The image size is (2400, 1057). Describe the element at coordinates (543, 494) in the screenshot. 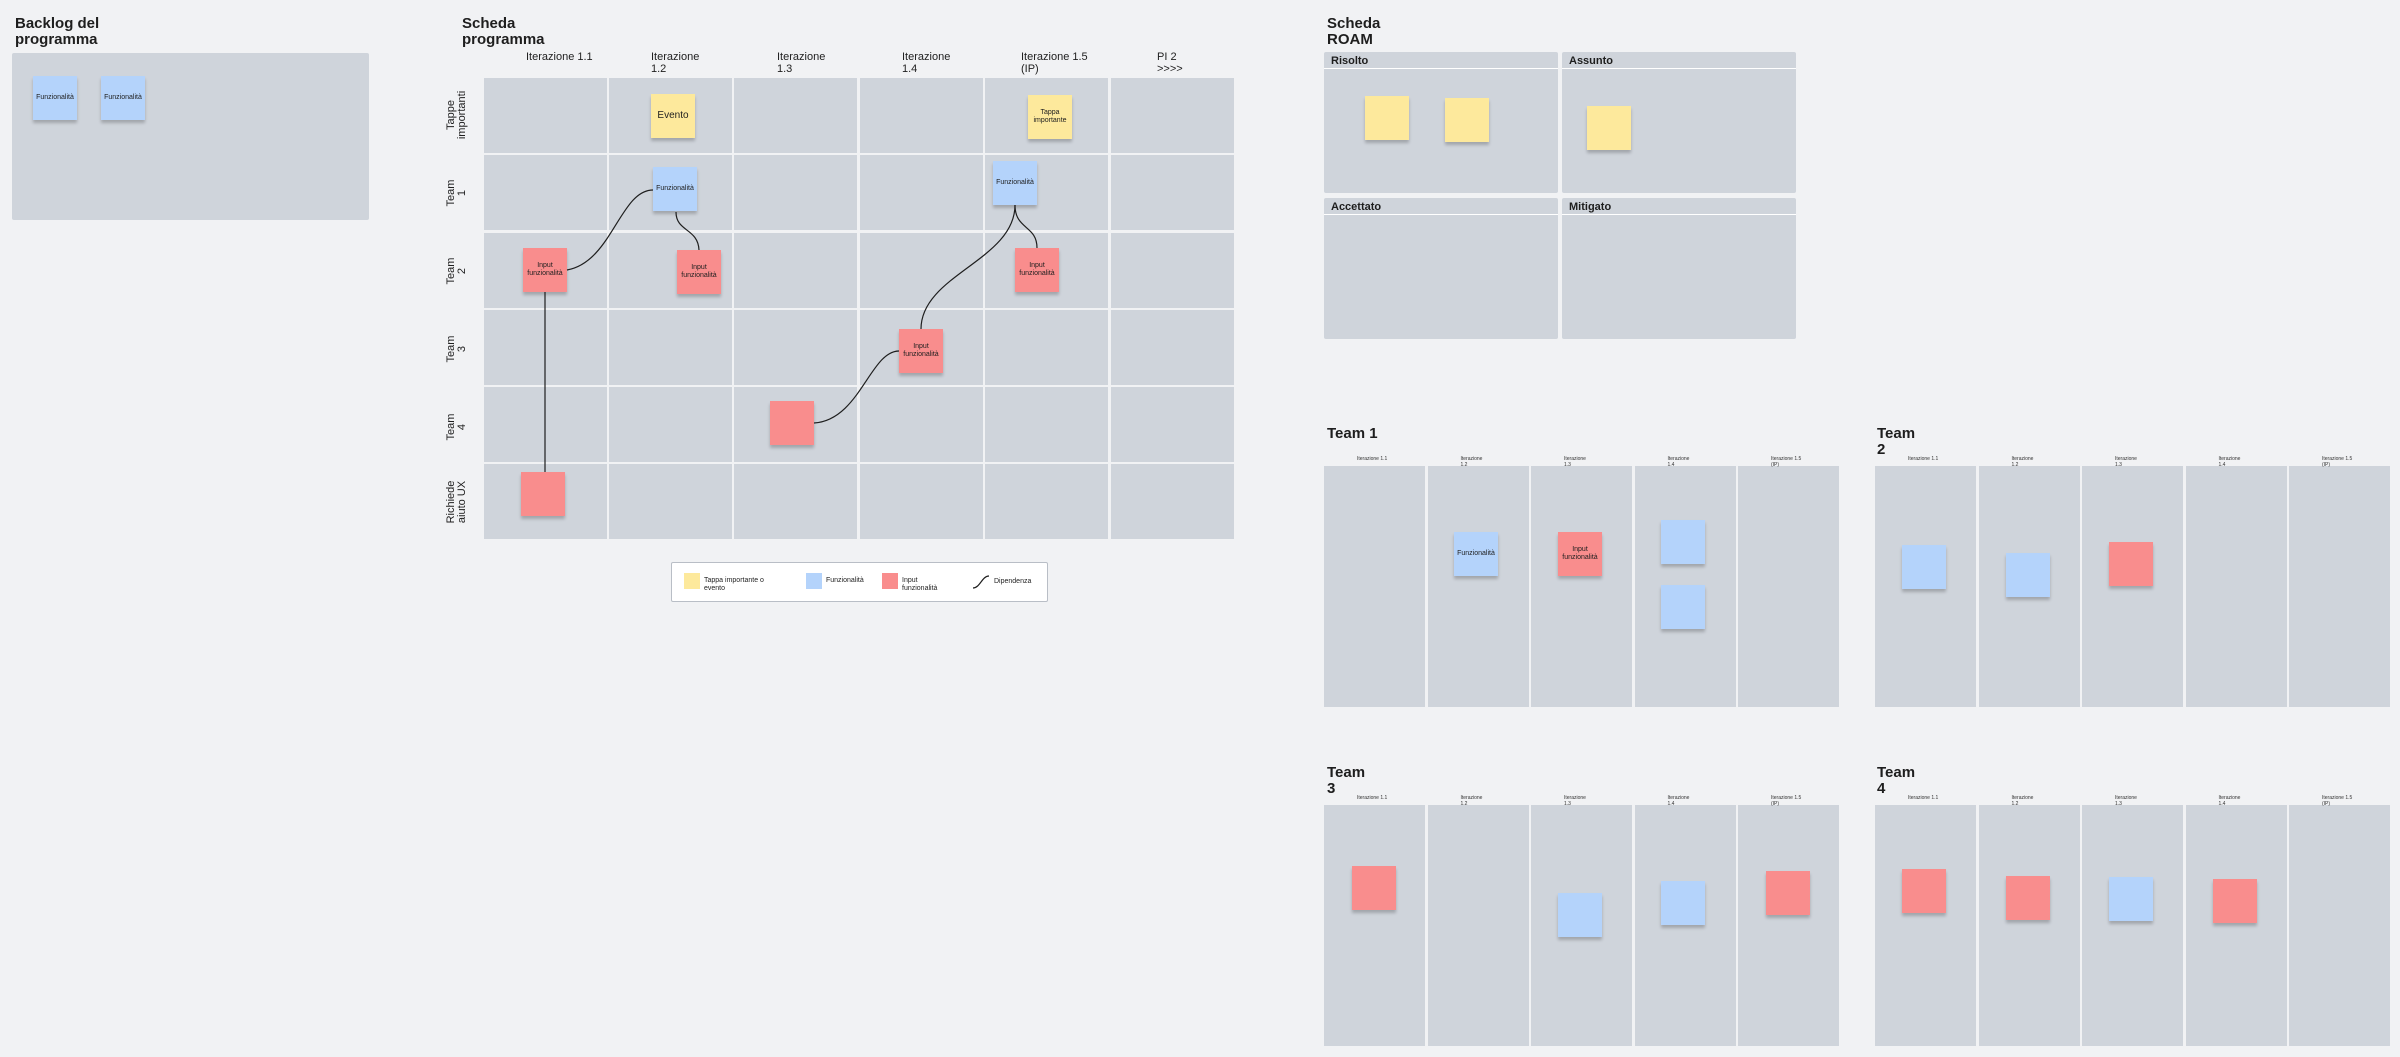

I see `pb-sticky-input-ux-i1` at that location.